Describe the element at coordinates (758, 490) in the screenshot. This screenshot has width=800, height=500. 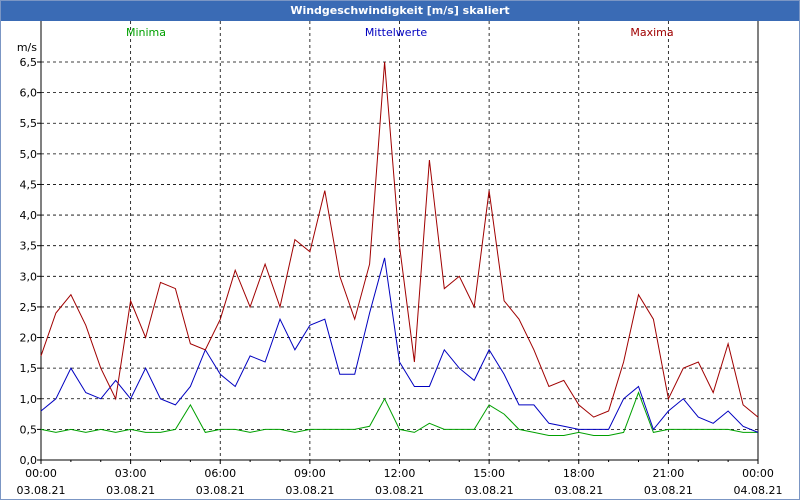
I see `x-tick-label-date: 04.08.21` at that location.